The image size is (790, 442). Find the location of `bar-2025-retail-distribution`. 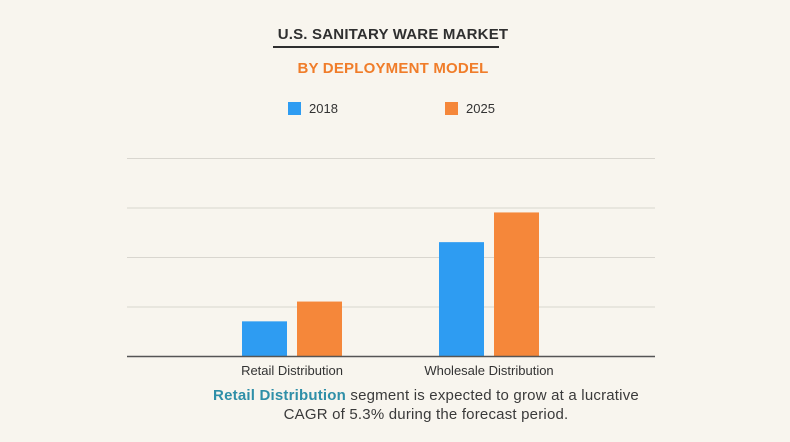

bar-2025-retail-distribution is located at coordinates (319, 328).